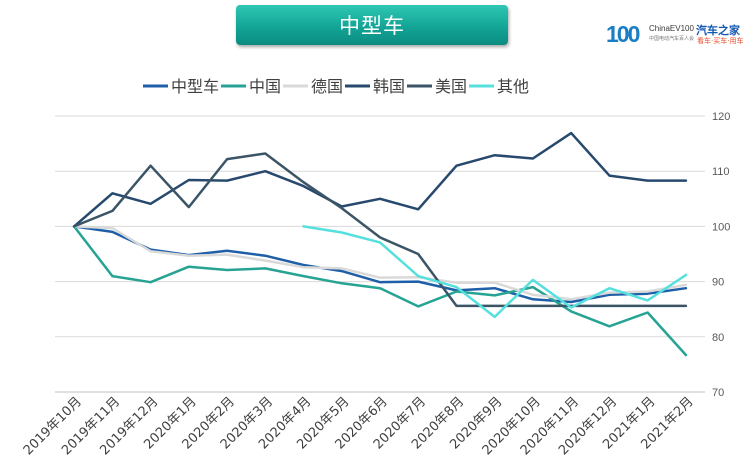 The height and width of the screenshot is (461, 744). What do you see at coordinates (721, 117) in the screenshot?
I see `y-tick-label: 120` at bounding box center [721, 117].